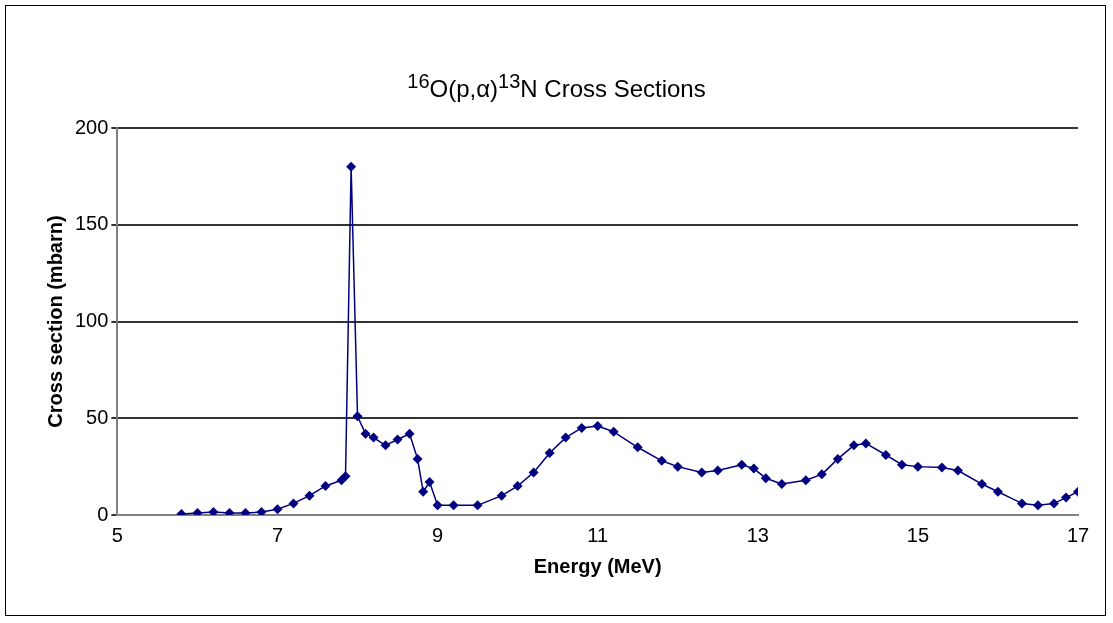 The image size is (1113, 623). What do you see at coordinates (91, 126) in the screenshot?
I see `y-tick-label: 200` at bounding box center [91, 126].